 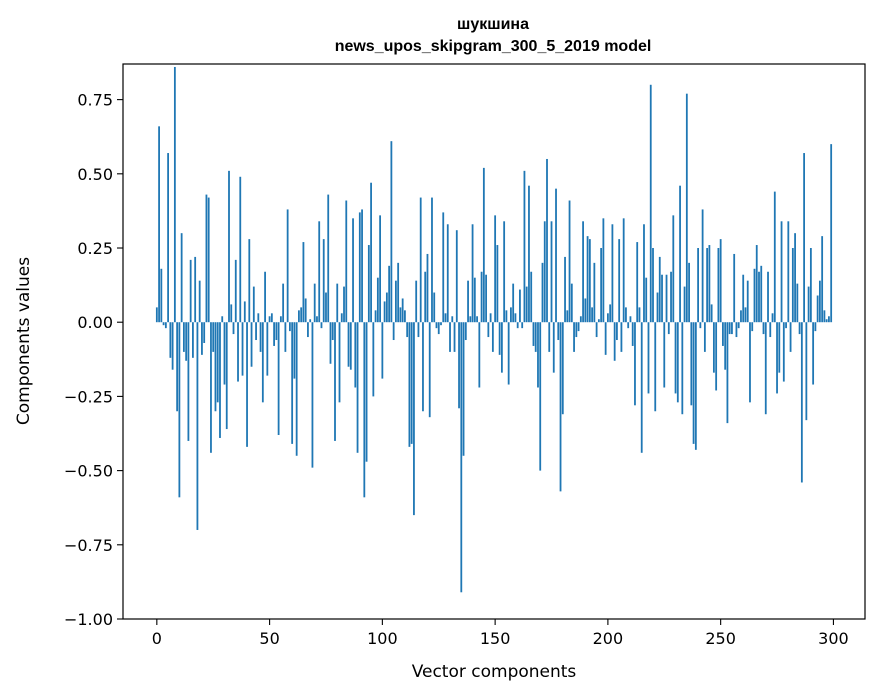 I want to click on chart-subtitle: news_upos_skipgram_300_5_2019 model, so click(x=493, y=46).